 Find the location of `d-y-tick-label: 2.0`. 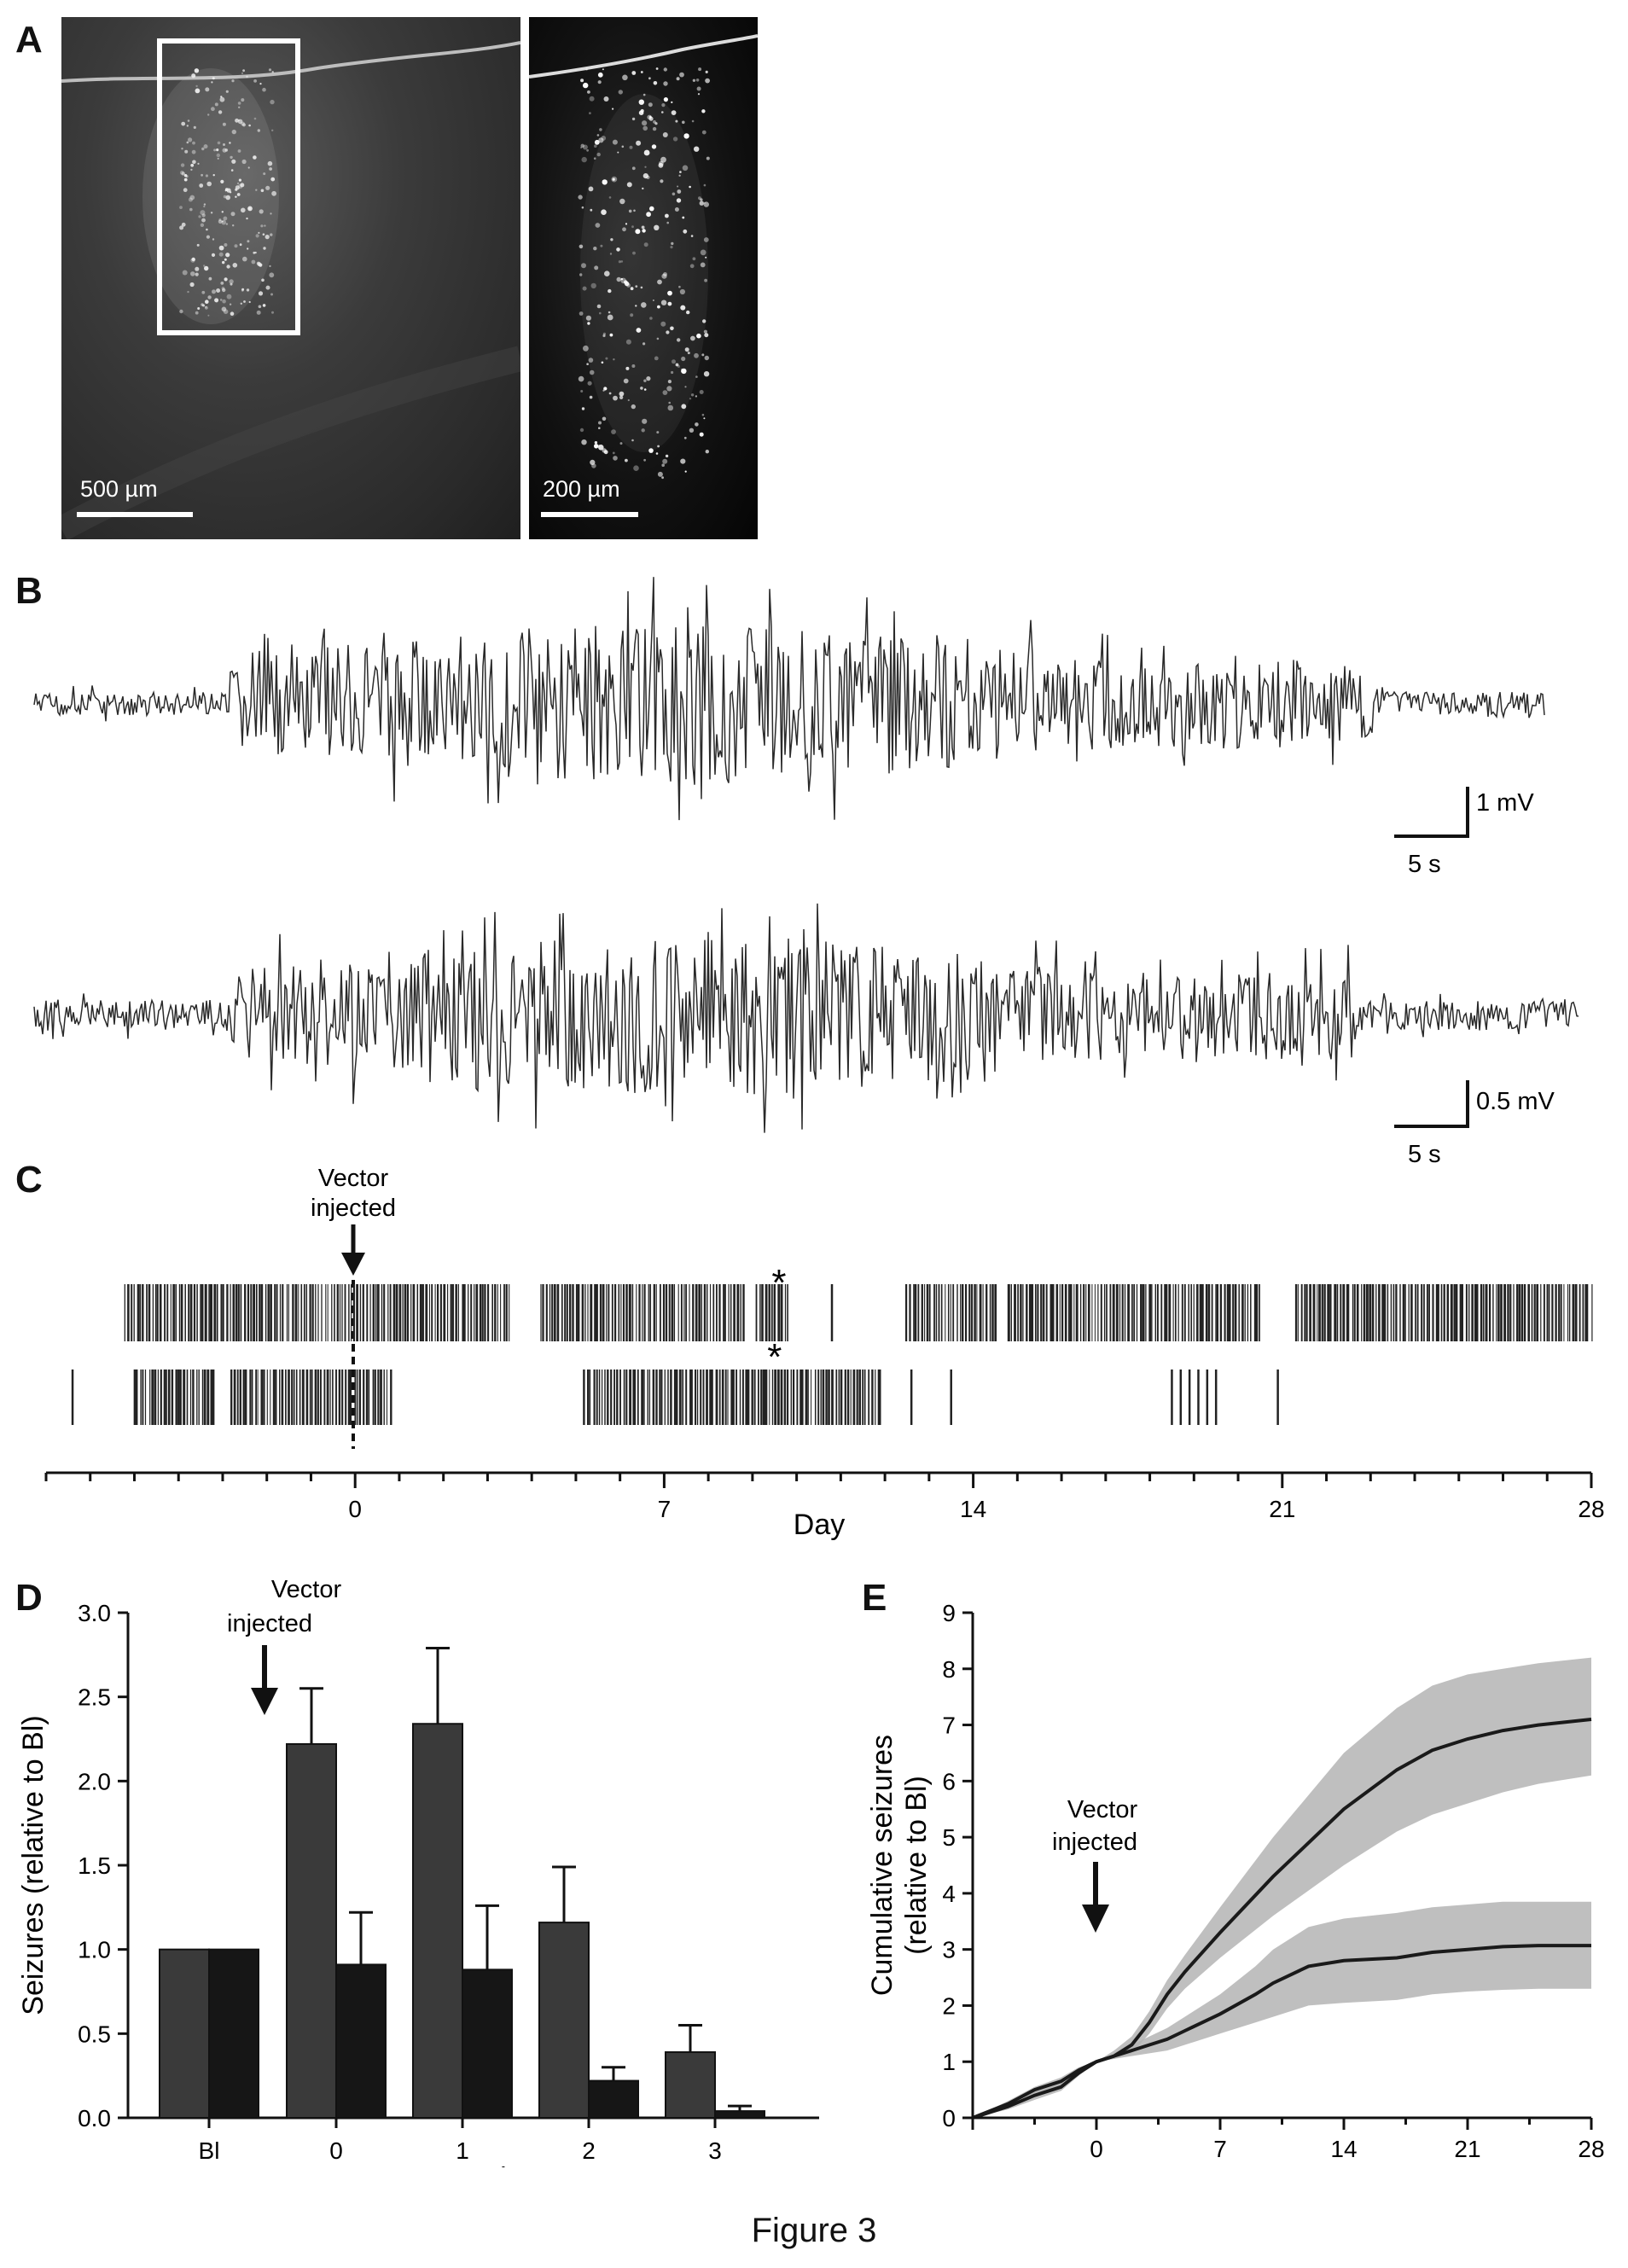

d-y-tick-label: 2.0 is located at coordinates (94, 1781).